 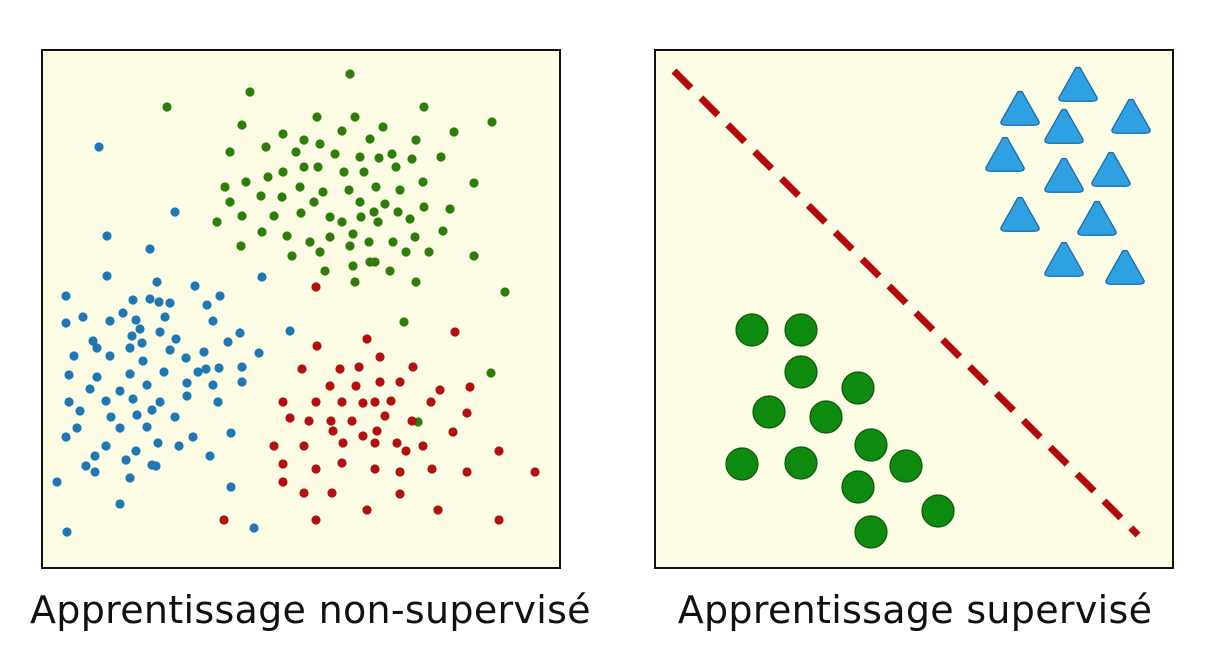 What do you see at coordinates (310, 610) in the screenshot?
I see `unsupervised-caption: Apprentissage non-supervisé` at bounding box center [310, 610].